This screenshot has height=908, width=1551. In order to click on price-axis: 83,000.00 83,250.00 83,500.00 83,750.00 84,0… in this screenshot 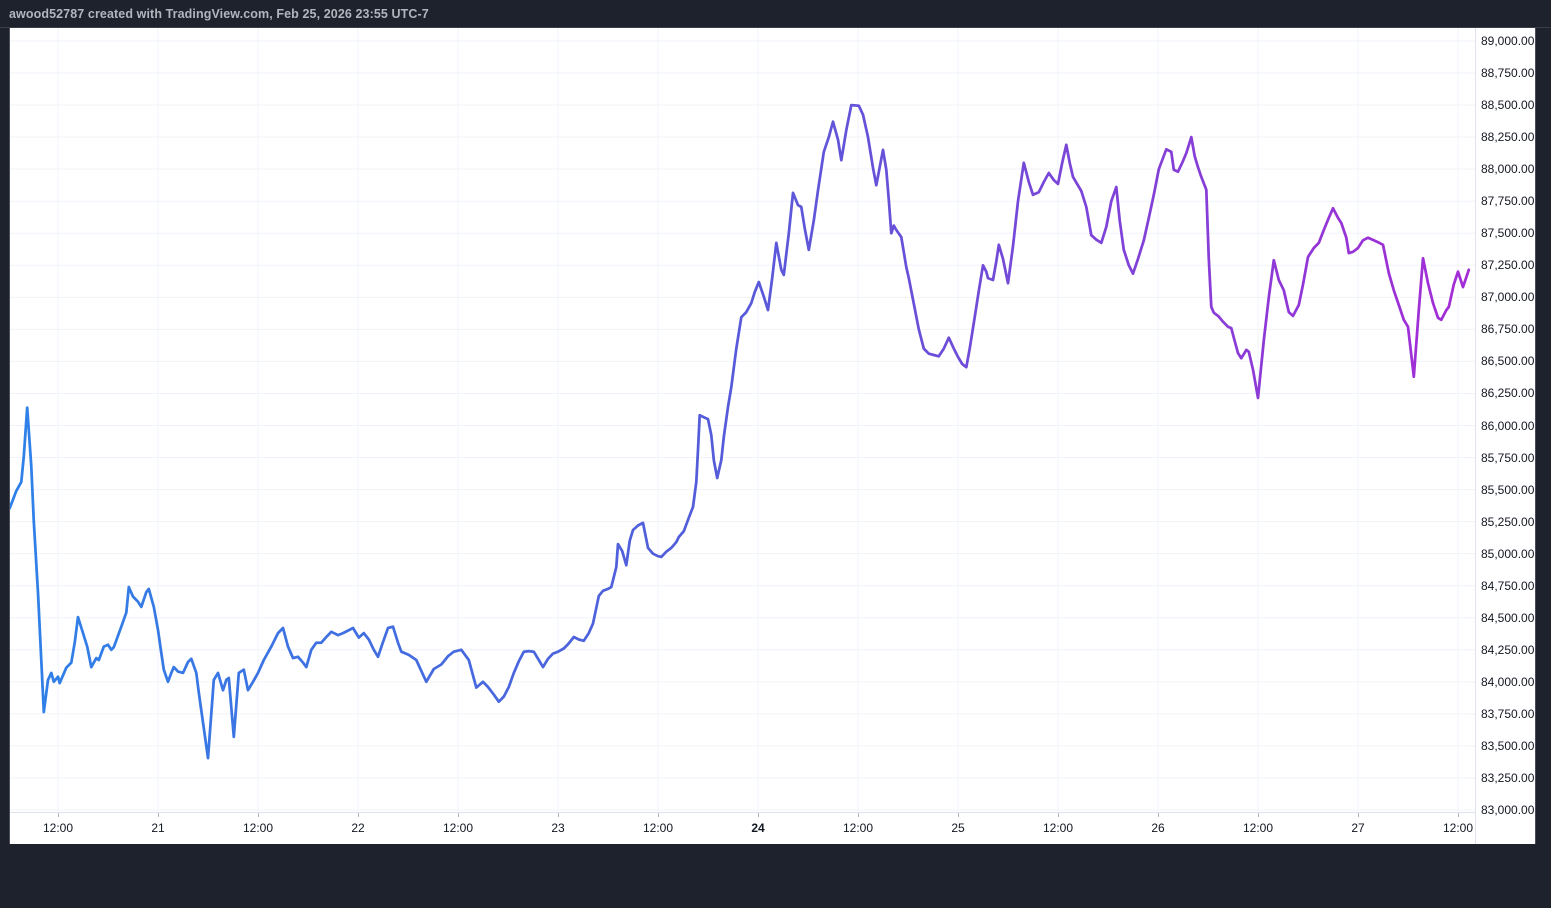, I will do `click(1505, 436)`.